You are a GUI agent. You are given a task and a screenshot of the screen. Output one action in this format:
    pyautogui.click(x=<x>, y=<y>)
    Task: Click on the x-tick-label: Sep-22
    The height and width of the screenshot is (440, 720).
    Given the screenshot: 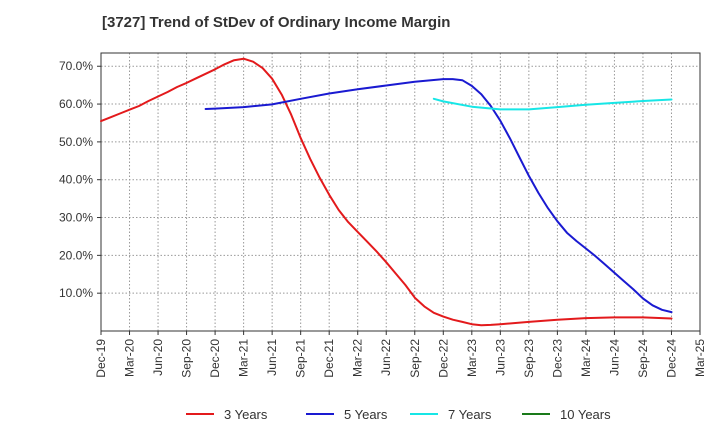 What is the action you would take?
    pyautogui.click(x=415, y=358)
    